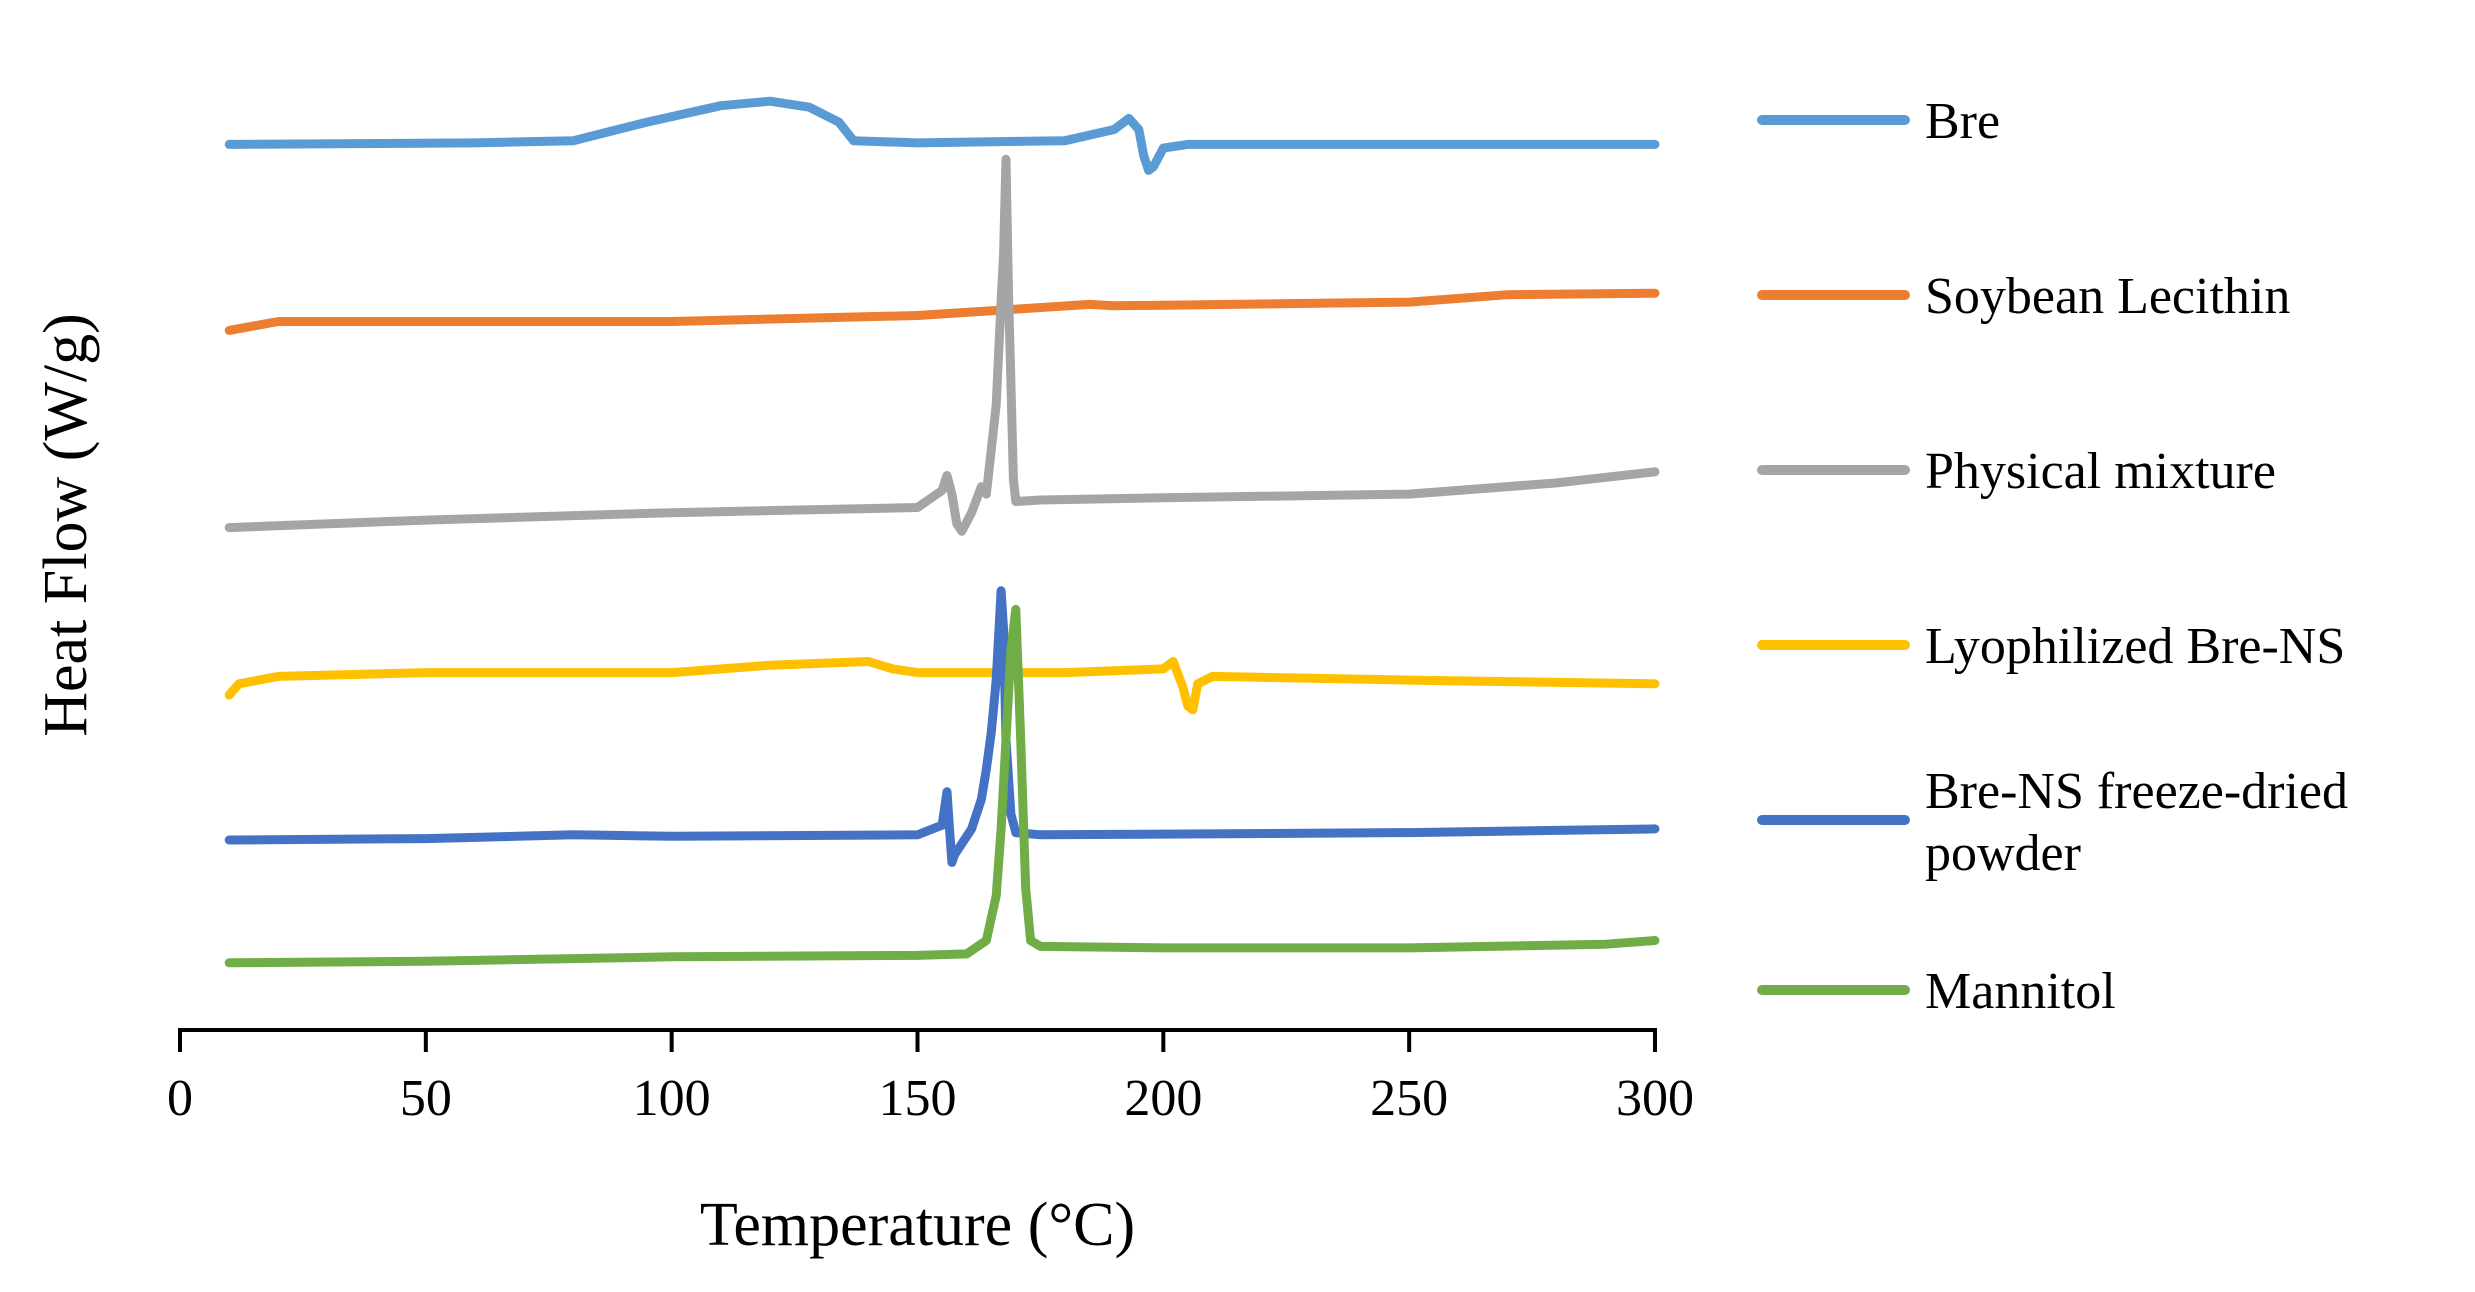 The image size is (2475, 1292). I want to click on x-tick-label: 0, so click(180, 1098).